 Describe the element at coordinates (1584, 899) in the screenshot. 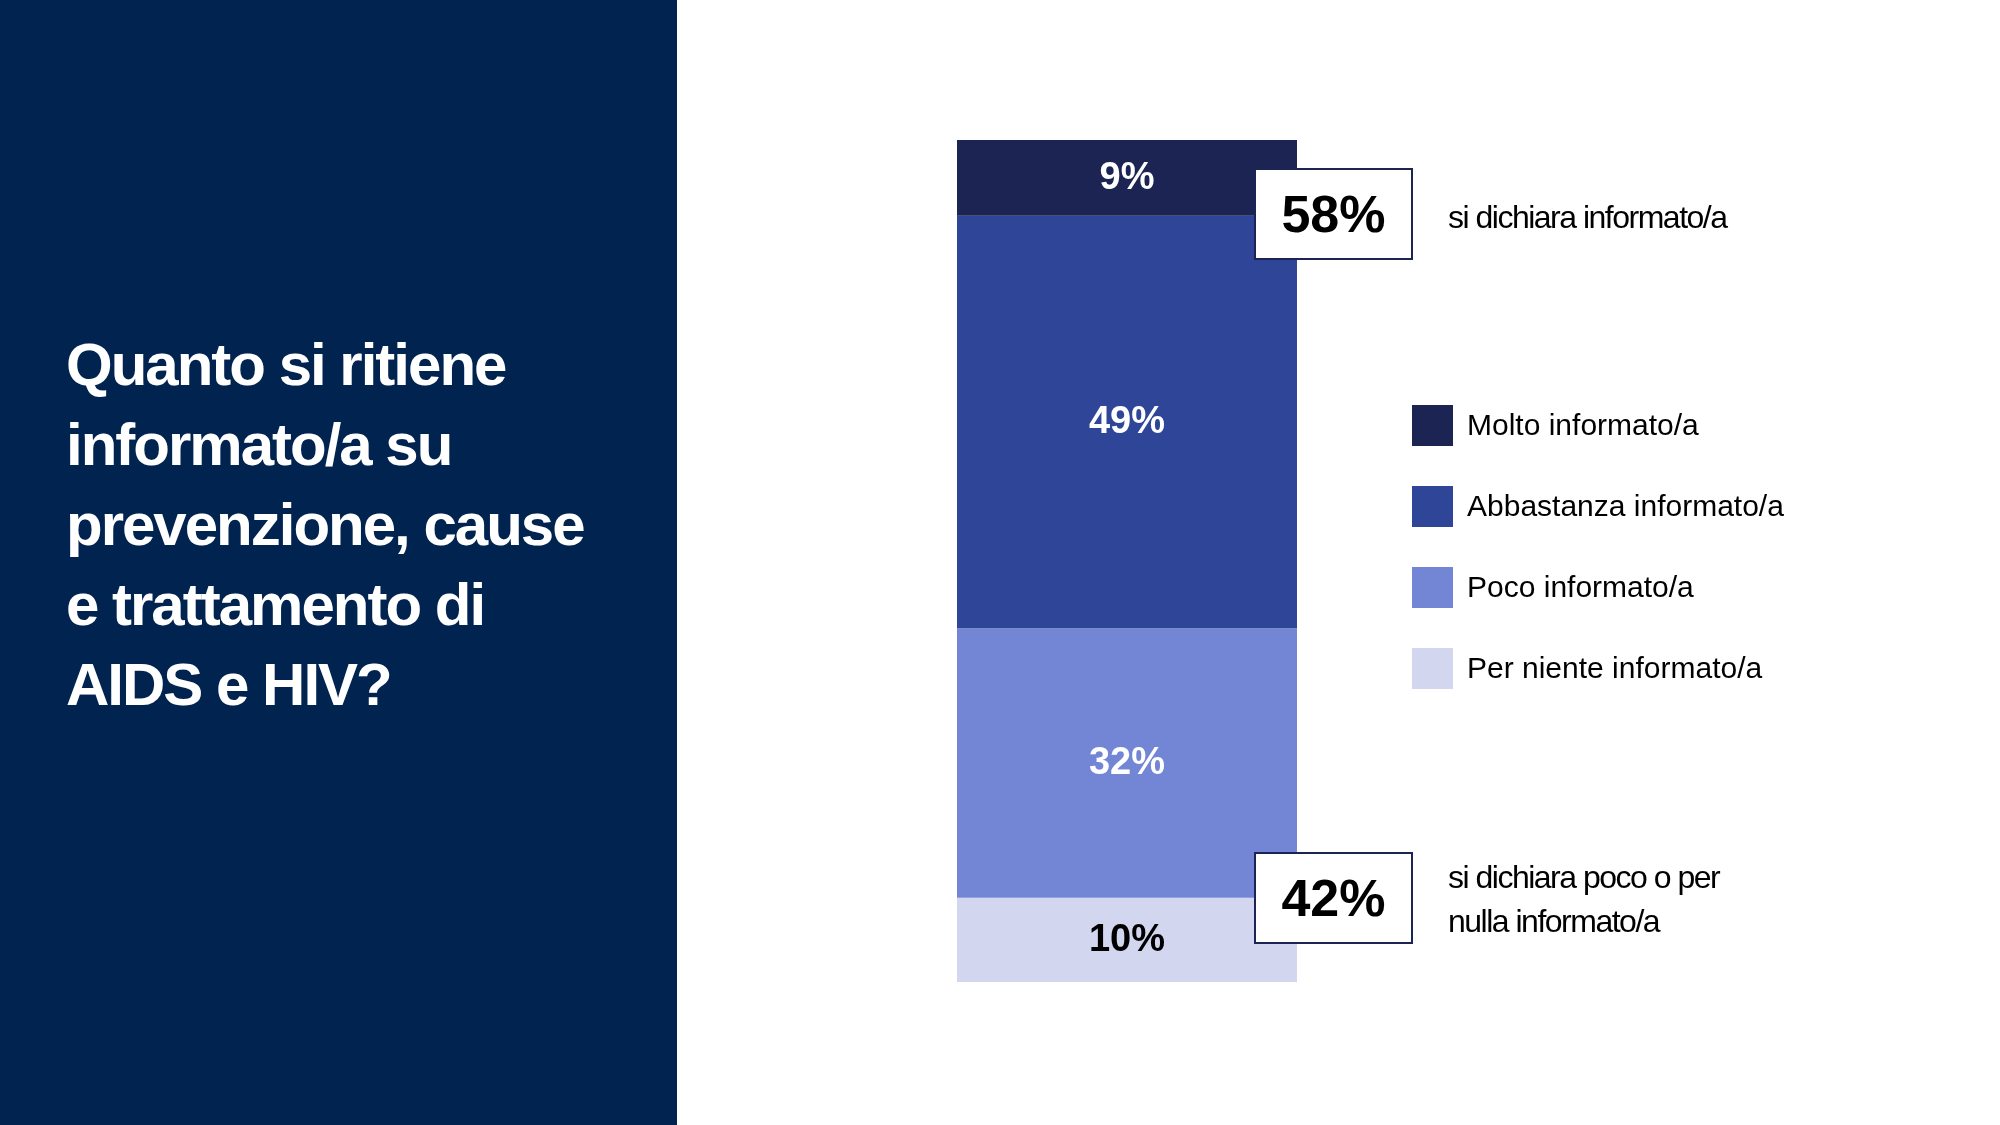

I see `text: si dichiara poco o per nulla informato/a` at that location.